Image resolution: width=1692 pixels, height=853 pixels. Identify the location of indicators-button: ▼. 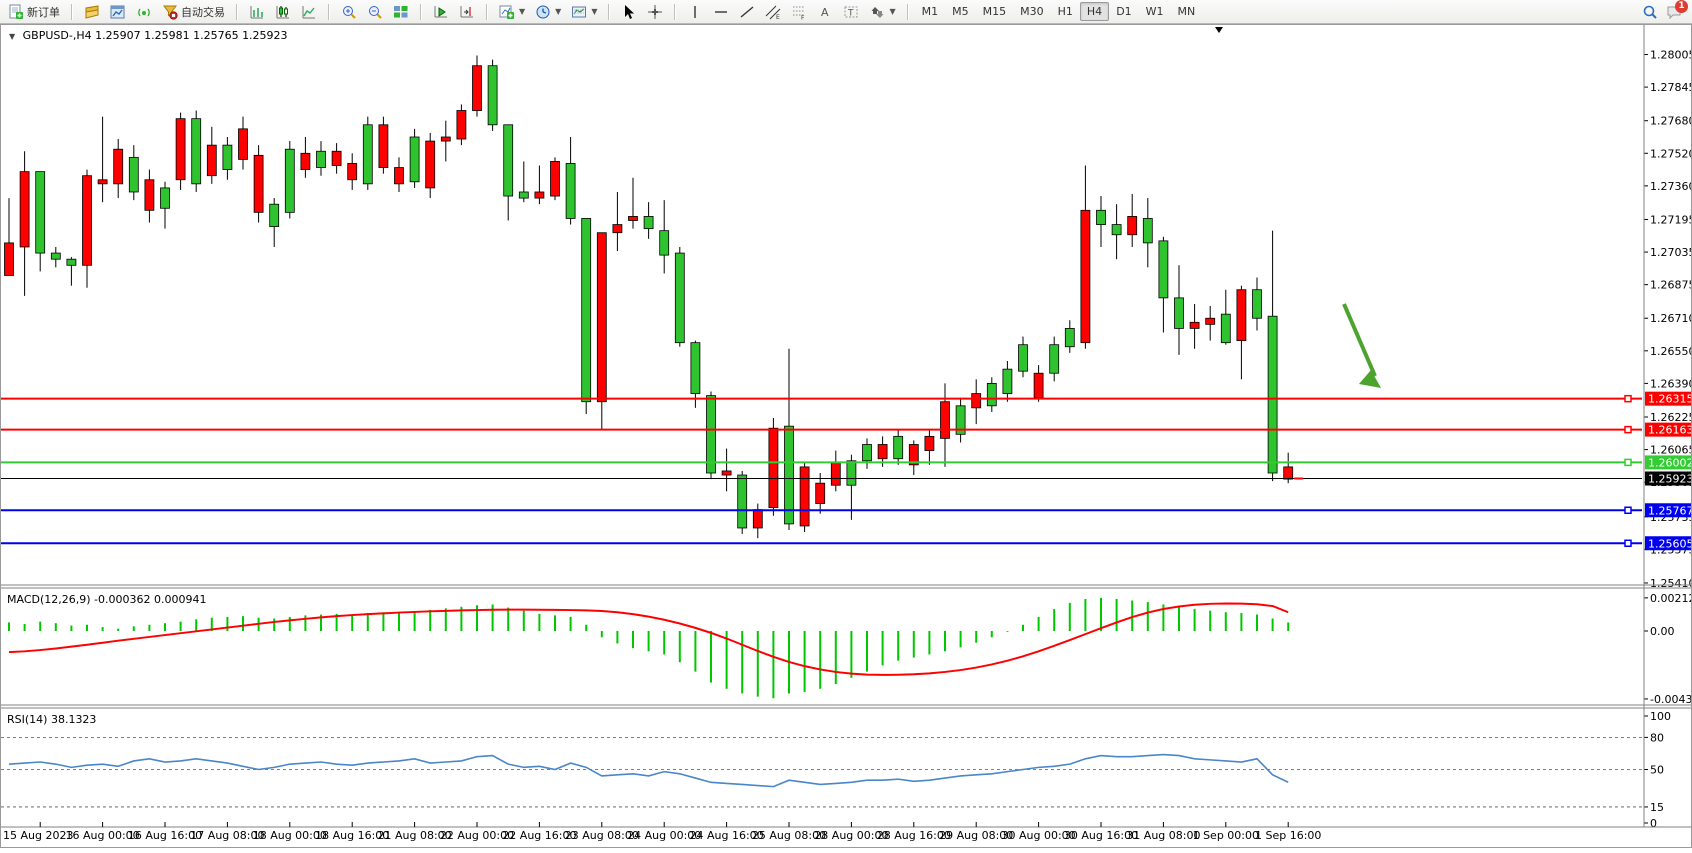
(512, 12).